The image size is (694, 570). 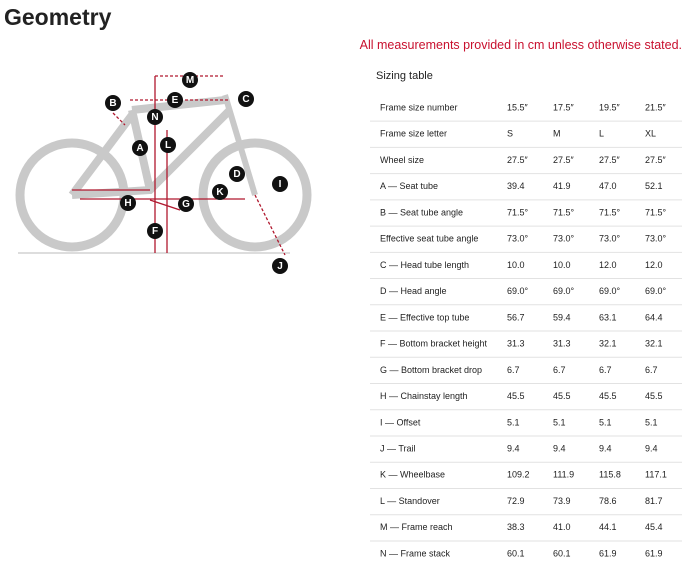 I want to click on cell-value: 32.1, so click(x=608, y=344).